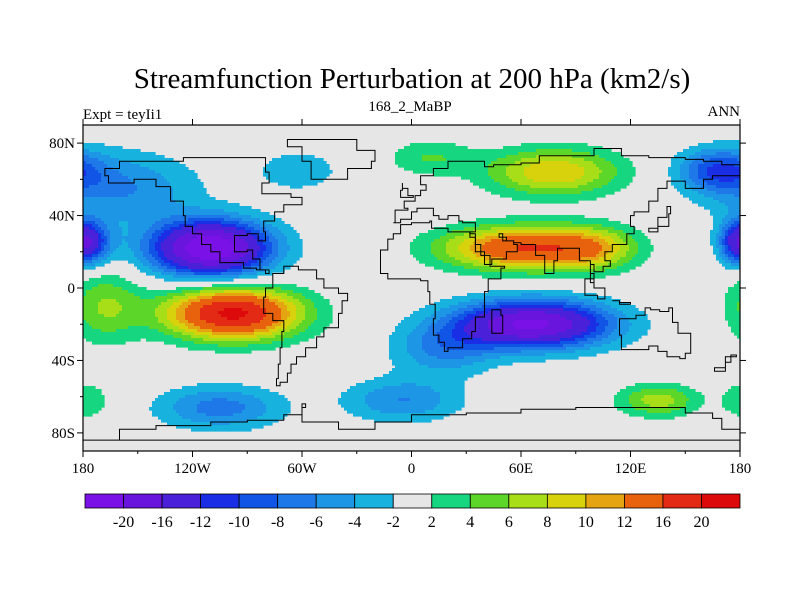 Image resolution: width=800 pixels, height=600 pixels. Describe the element at coordinates (663, 522) in the screenshot. I see `colorbar-label: 16` at that location.